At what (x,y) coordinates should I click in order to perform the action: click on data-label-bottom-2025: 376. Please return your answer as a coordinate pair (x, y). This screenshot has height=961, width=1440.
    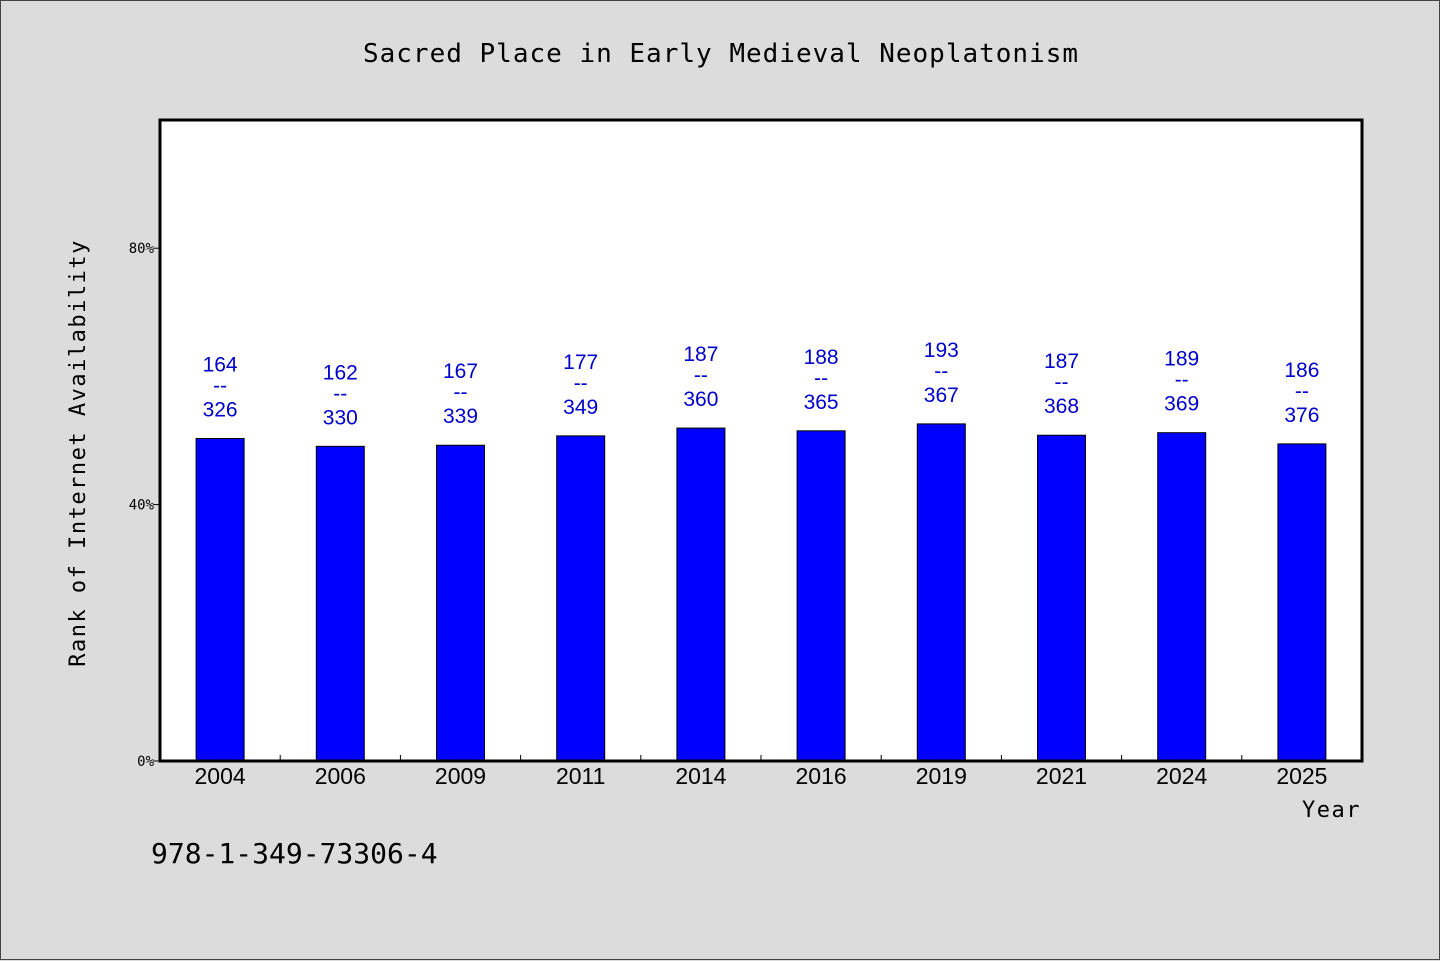
    Looking at the image, I should click on (1301, 415).